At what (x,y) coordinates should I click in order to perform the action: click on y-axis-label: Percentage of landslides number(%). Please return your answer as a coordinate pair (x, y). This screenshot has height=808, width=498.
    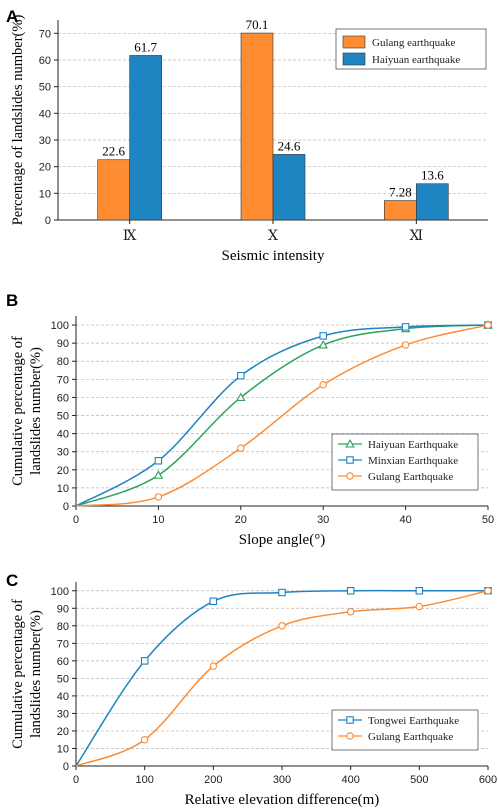
    Looking at the image, I should click on (18, 120).